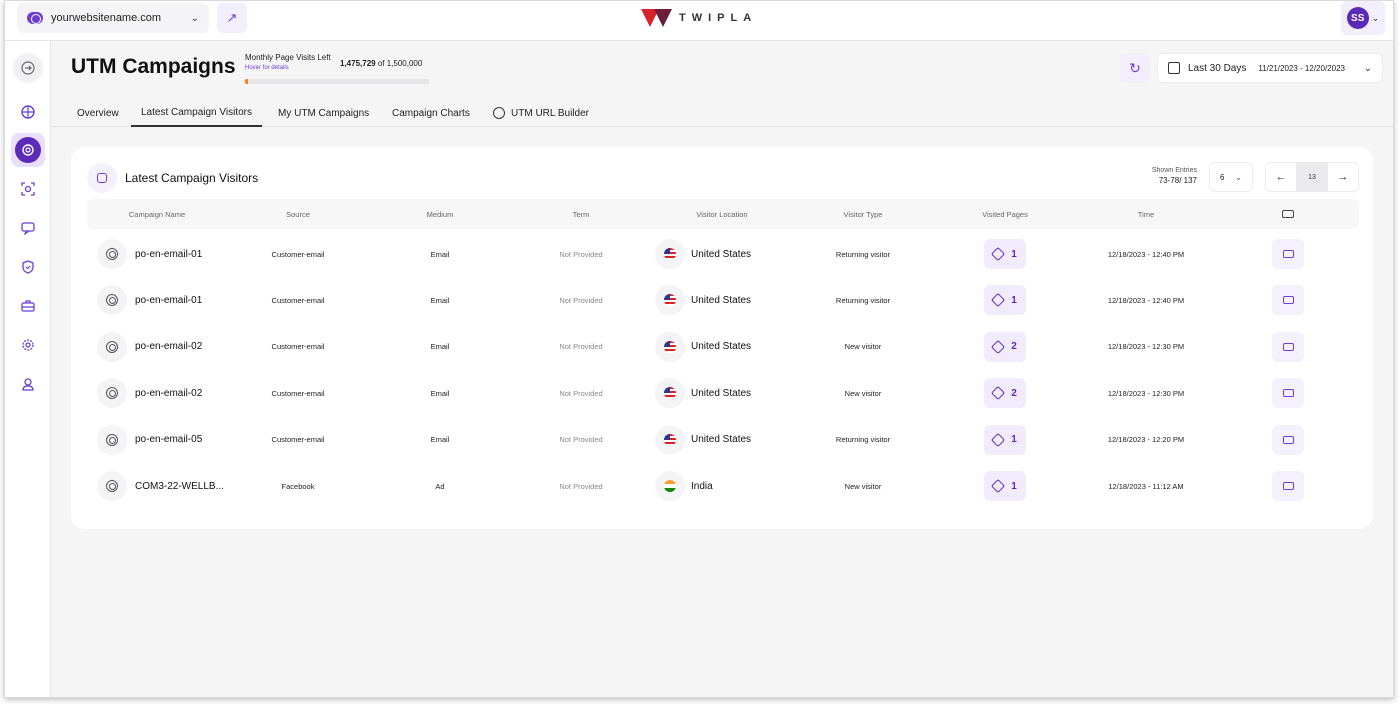  Describe the element at coordinates (1288, 214) in the screenshot. I see `col-recording` at that location.